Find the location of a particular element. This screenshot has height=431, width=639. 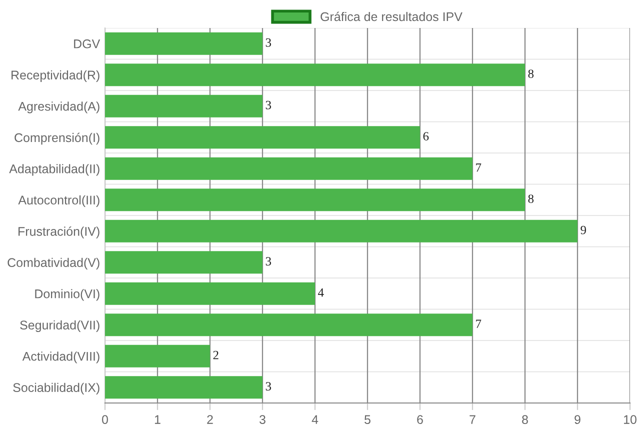

y-tick-label: Adaptabilidad(II) is located at coordinates (54, 170).